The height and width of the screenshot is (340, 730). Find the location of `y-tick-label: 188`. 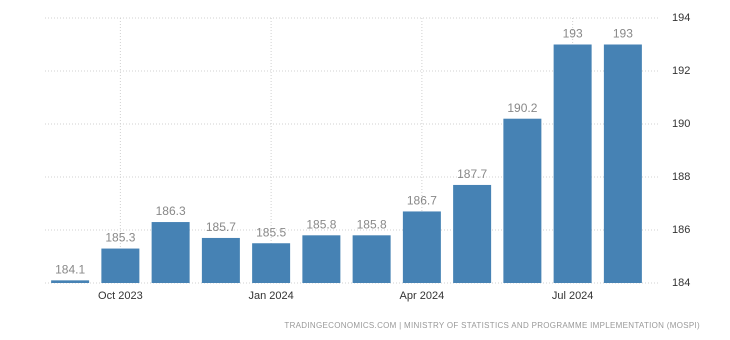

y-tick-label: 188 is located at coordinates (681, 177).